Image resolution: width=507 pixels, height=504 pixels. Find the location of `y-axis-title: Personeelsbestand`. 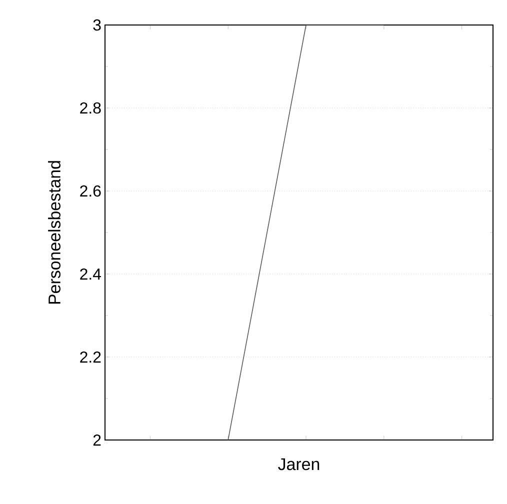

y-axis-title: Personeelsbestand is located at coordinates (54, 232).